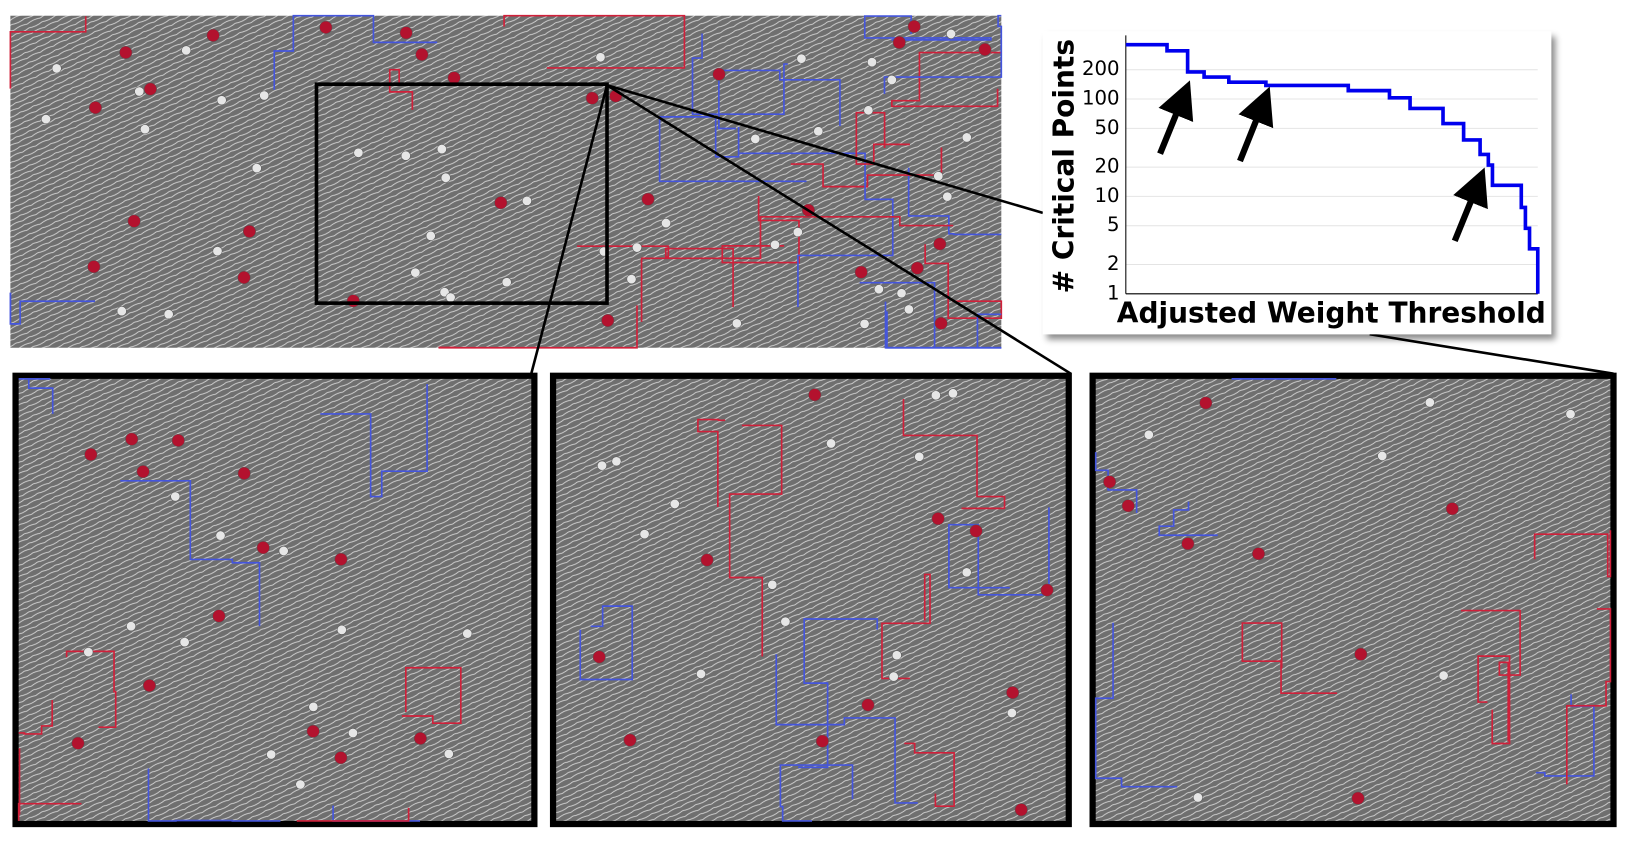 The height and width of the screenshot is (847, 1627). What do you see at coordinates (1175, 117) in the screenshot?
I see `arrow` at bounding box center [1175, 117].